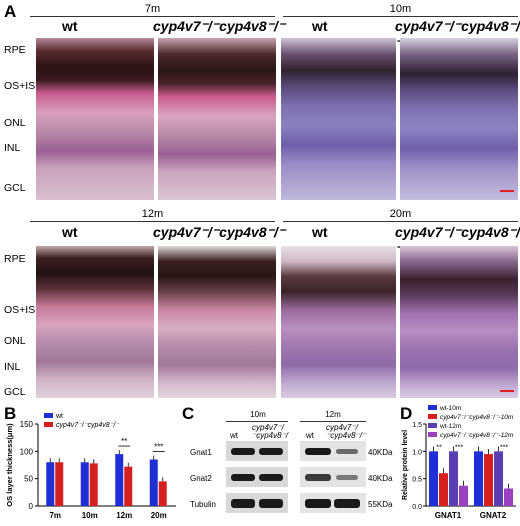 The image size is (520, 526). What do you see at coordinates (28, 479) in the screenshot?
I see `y-tick-label: 50` at bounding box center [28, 479].